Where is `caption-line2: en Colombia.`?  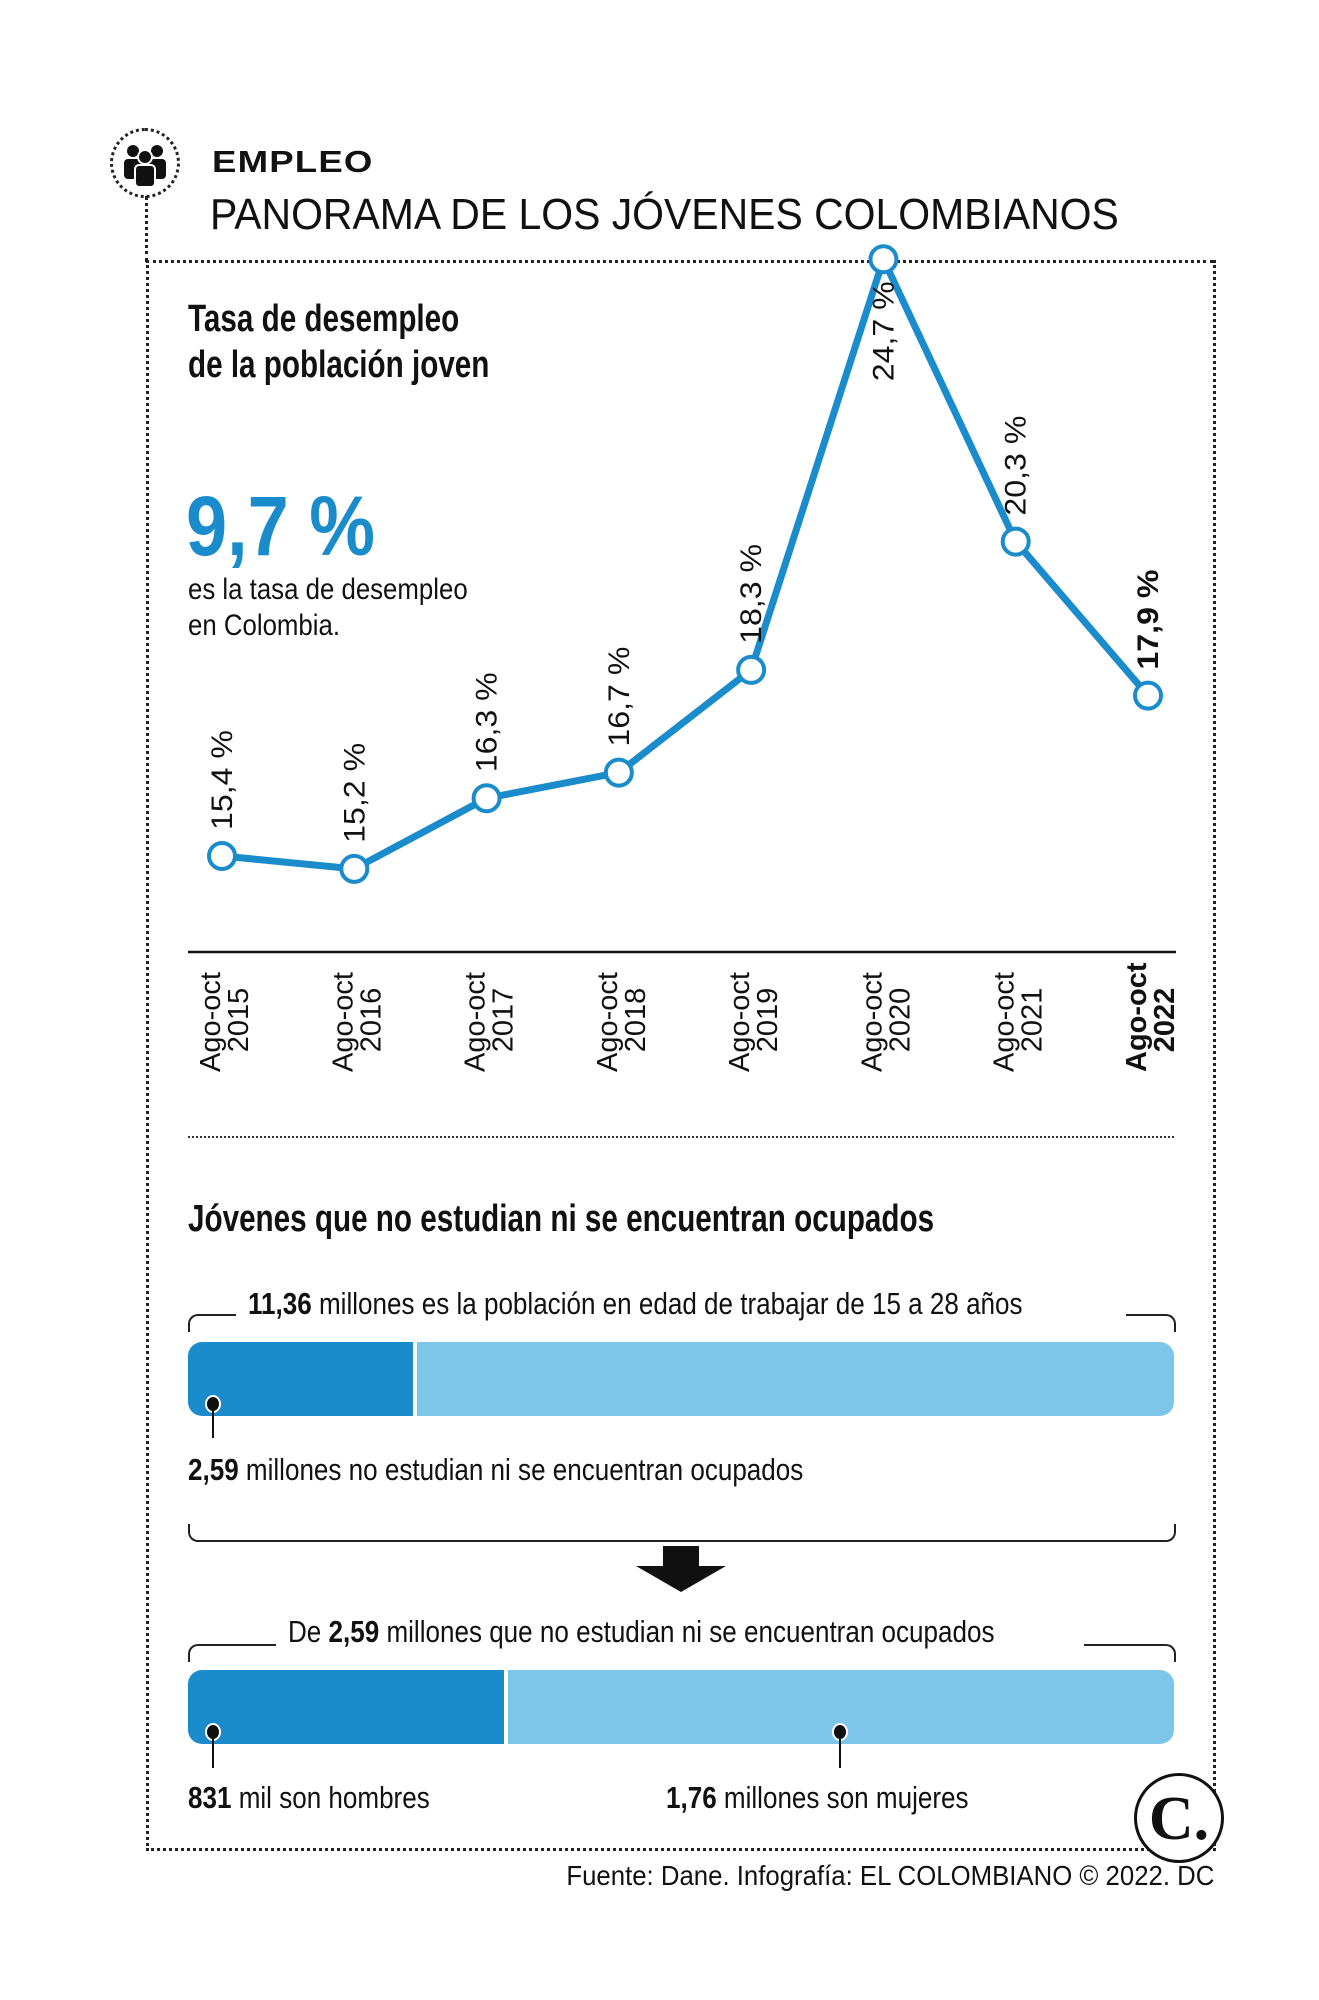 caption-line2: en Colombia. is located at coordinates (264, 625).